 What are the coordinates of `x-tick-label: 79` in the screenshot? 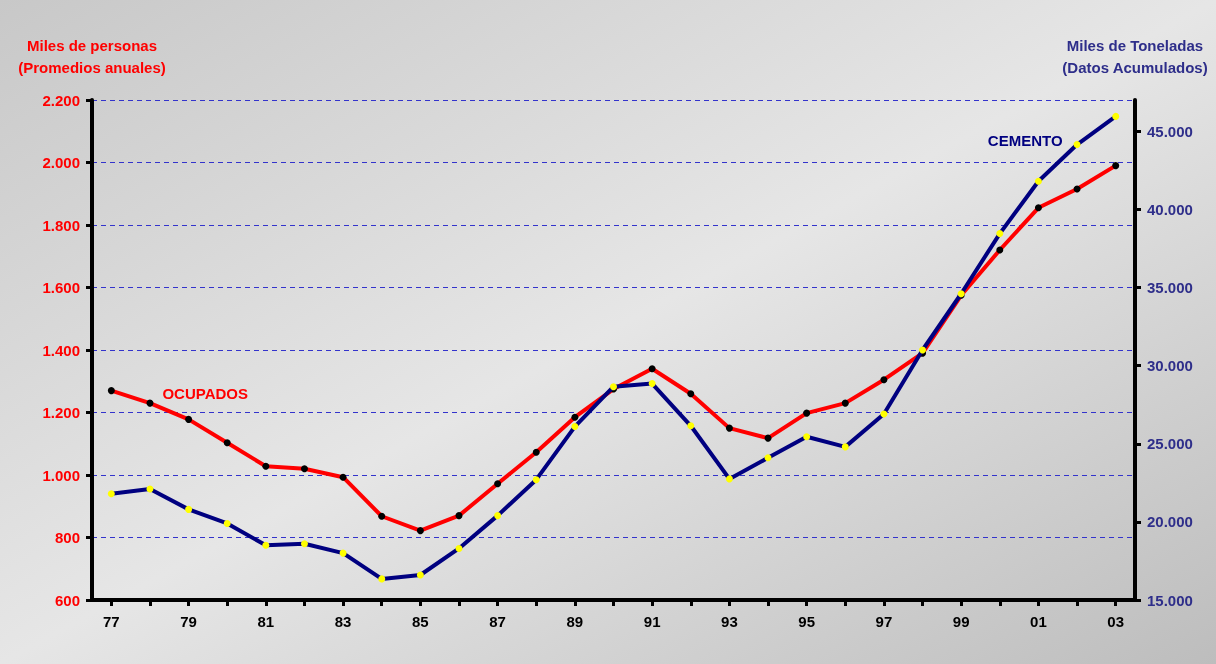 It's located at (188, 621).